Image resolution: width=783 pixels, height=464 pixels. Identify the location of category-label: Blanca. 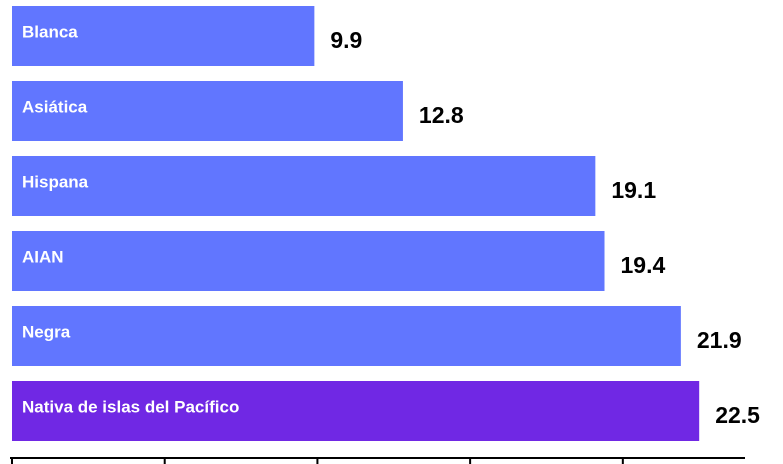
(50, 31).